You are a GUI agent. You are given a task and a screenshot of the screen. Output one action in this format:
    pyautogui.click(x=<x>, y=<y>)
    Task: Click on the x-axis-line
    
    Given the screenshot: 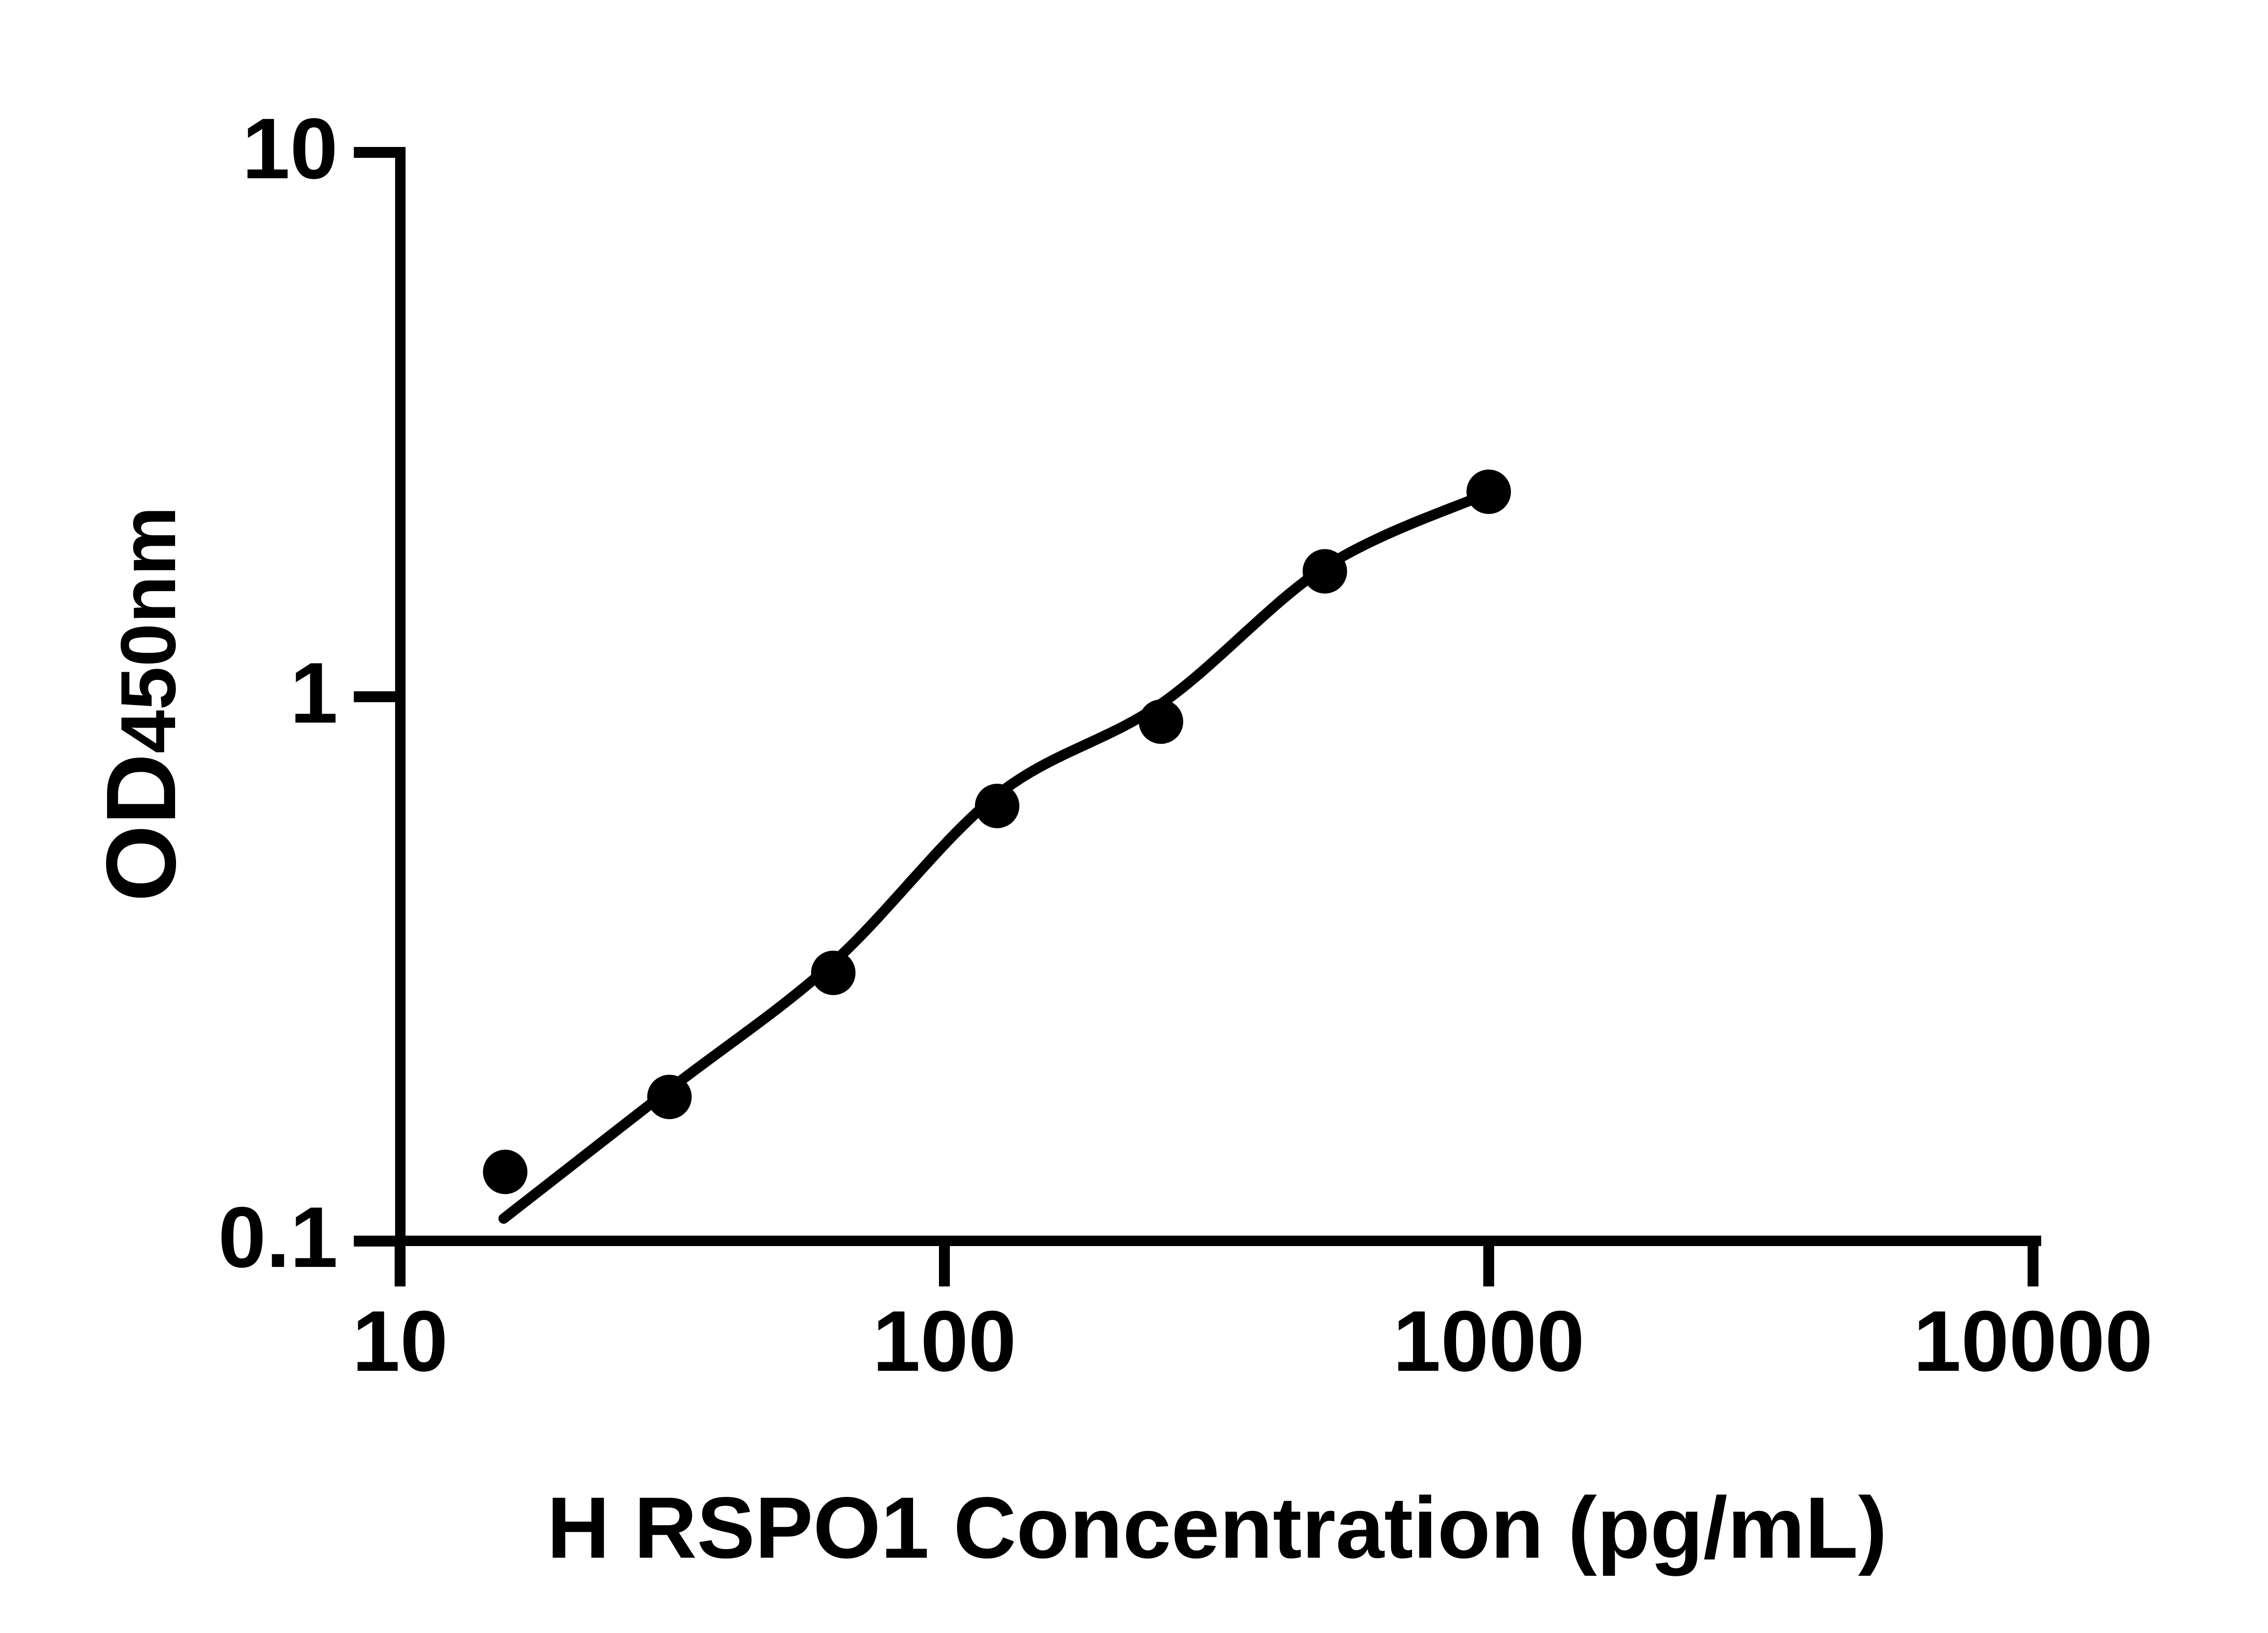 What is the action you would take?
    pyautogui.click(x=1198, y=1241)
    